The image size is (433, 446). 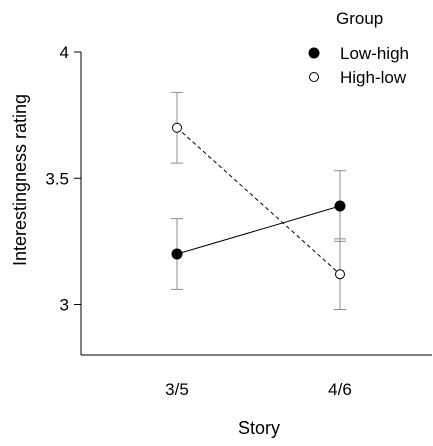 I want to click on legend-marker-high-low, so click(x=314, y=77).